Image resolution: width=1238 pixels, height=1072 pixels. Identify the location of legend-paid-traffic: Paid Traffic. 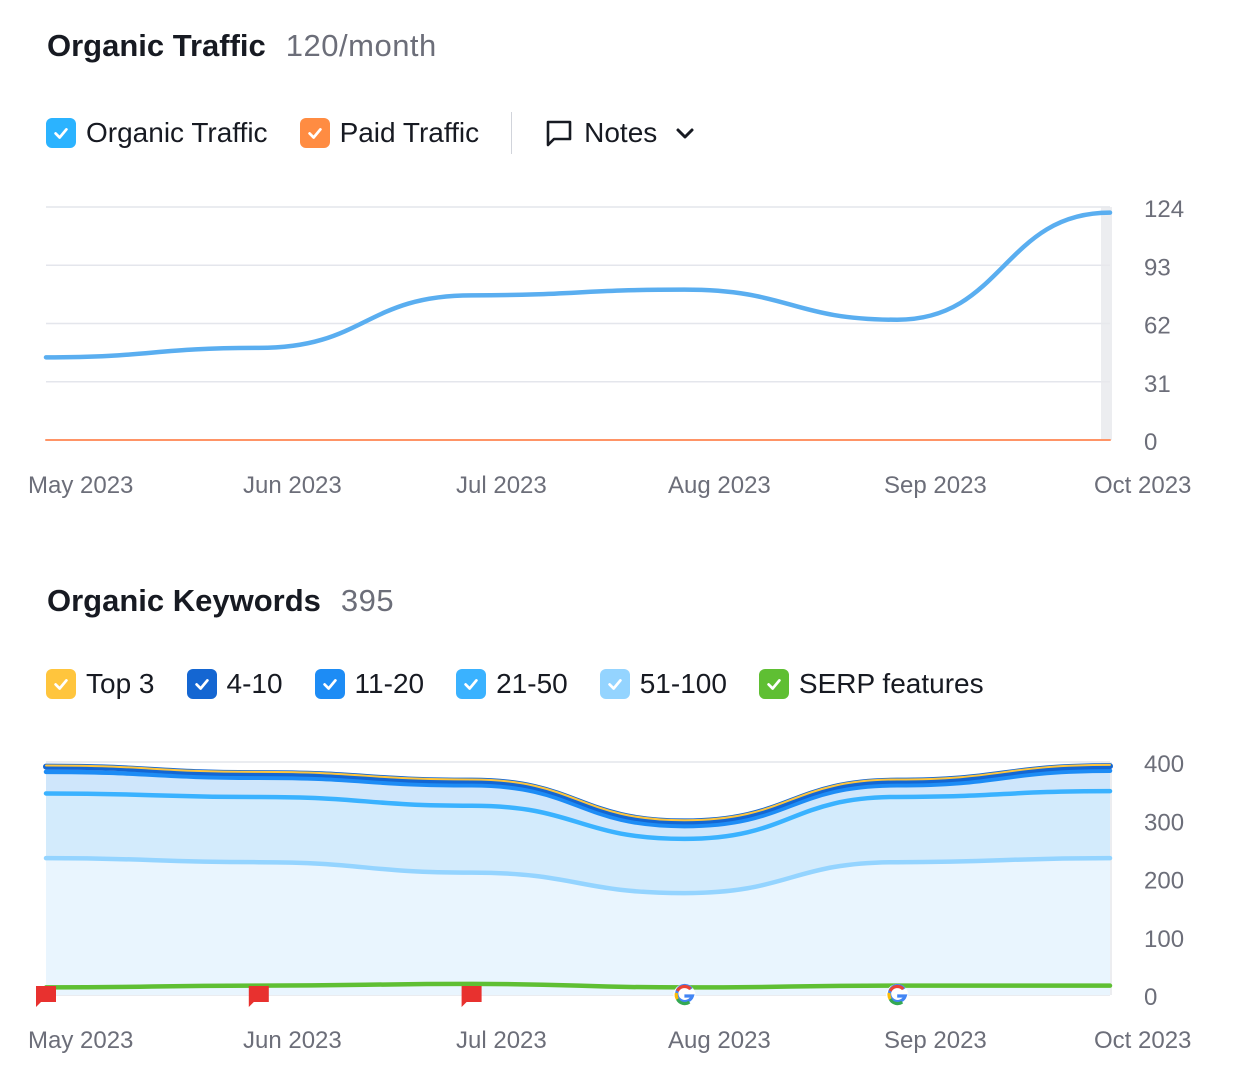
(389, 133).